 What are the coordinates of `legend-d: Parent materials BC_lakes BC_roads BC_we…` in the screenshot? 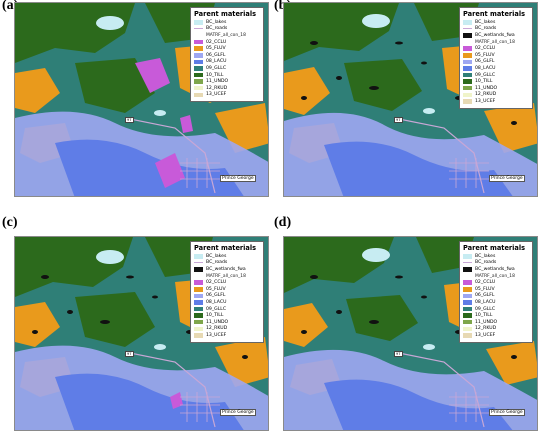 It's located at (496, 292).